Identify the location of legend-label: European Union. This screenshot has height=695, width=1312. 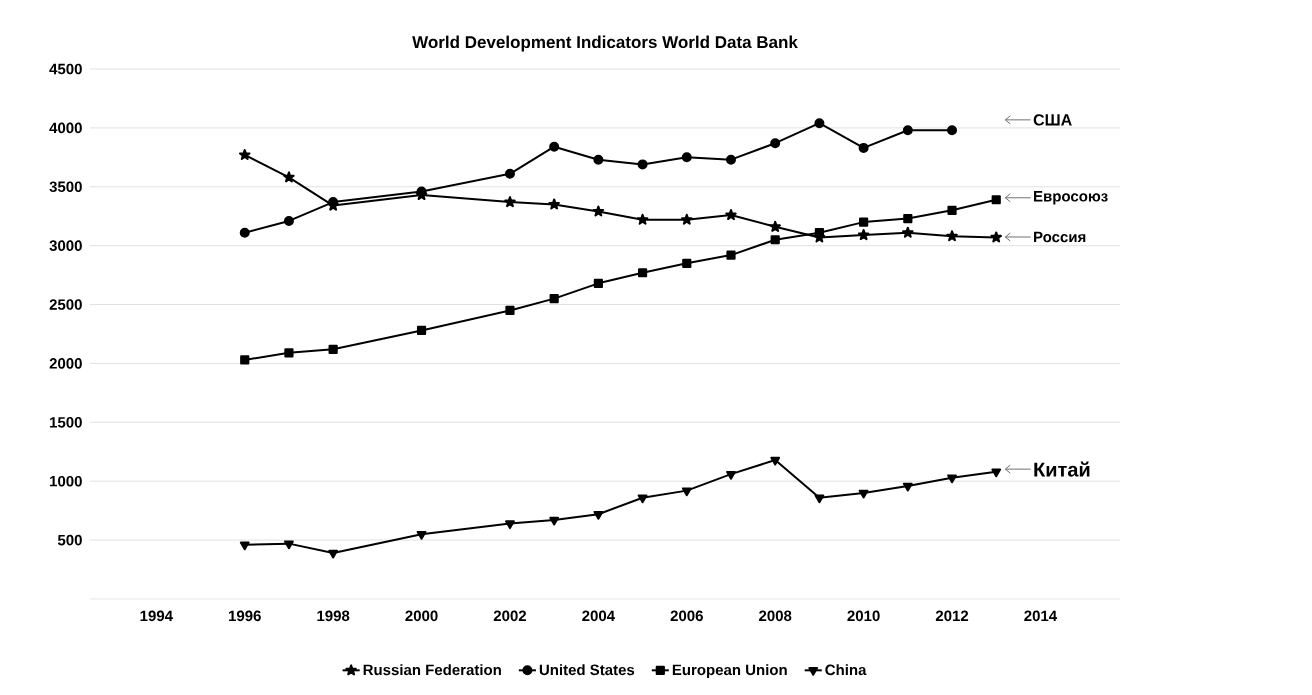
(729, 671).